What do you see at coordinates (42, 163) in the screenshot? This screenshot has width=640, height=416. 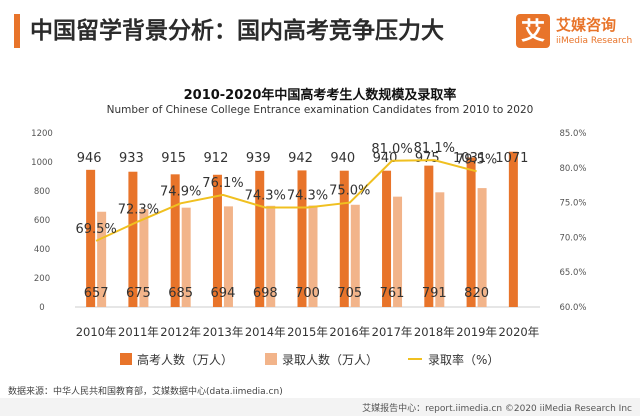 I see `y-left-tick-label: 1000` at bounding box center [42, 163].